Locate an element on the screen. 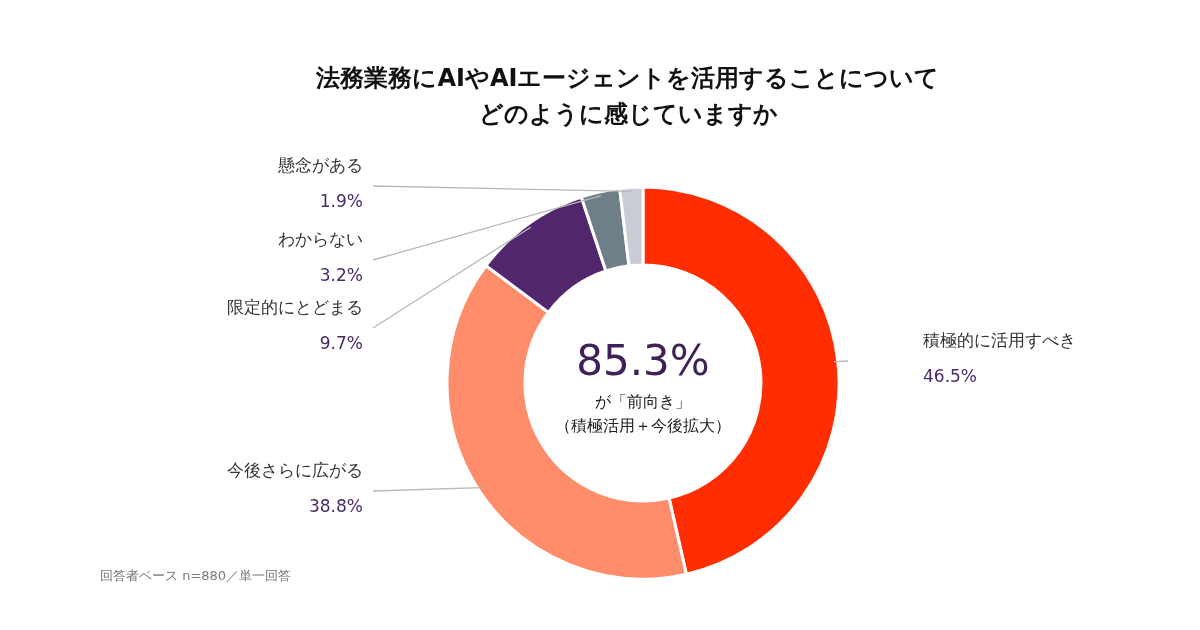  text: 85.3% is located at coordinates (643, 360).